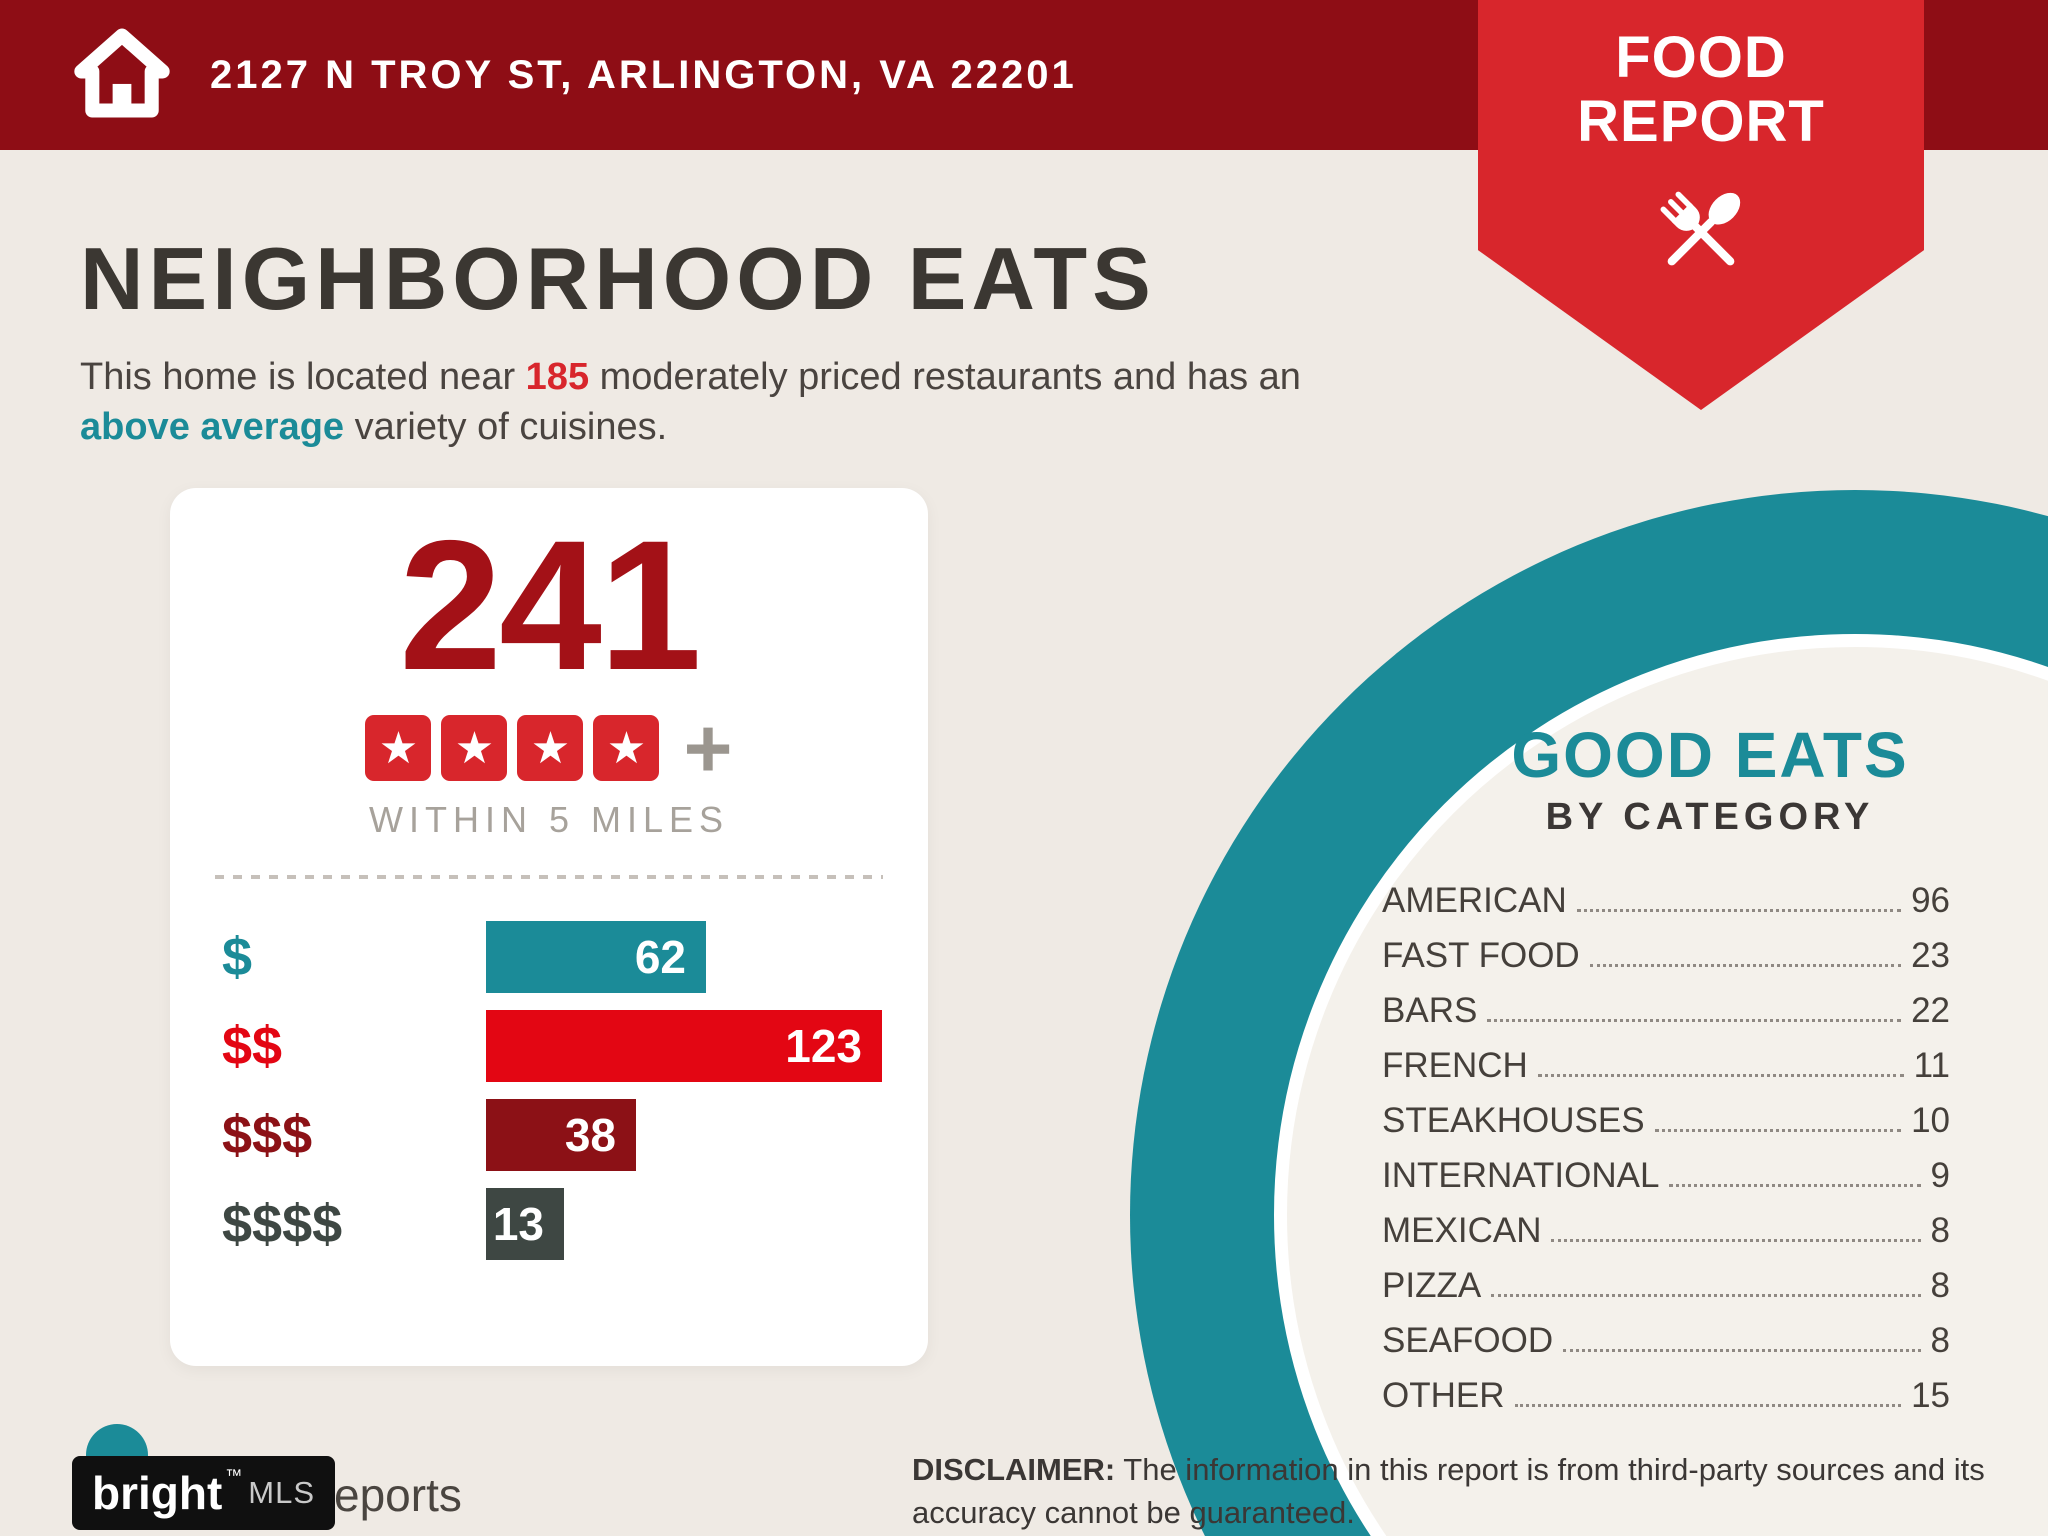 This screenshot has height=1536, width=2048. I want to click on category-value: 11, so click(1931, 1065).